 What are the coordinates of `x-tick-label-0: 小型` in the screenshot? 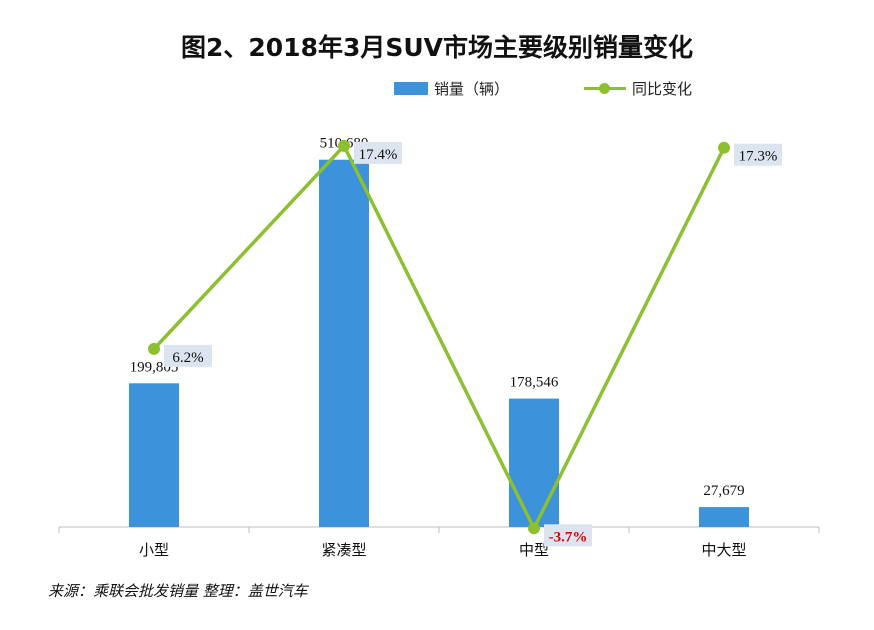 It's located at (154, 550).